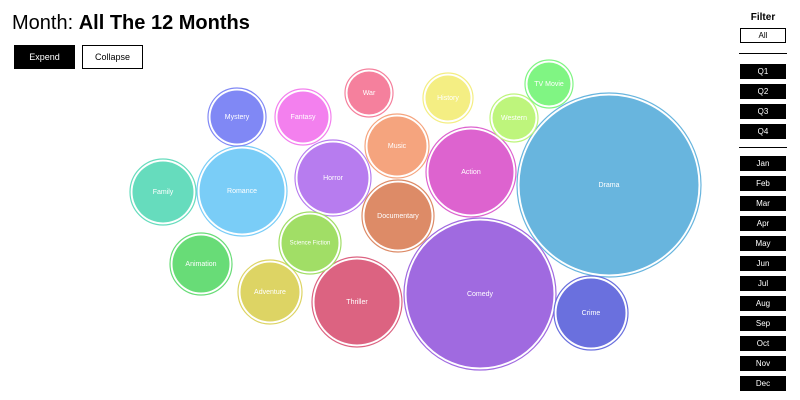 The height and width of the screenshot is (400, 800). I want to click on bubble-label-action: Action, so click(471, 172).